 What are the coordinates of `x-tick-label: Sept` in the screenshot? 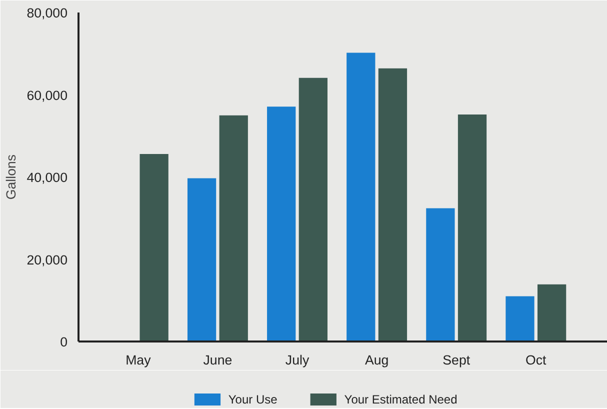 It's located at (456, 360).